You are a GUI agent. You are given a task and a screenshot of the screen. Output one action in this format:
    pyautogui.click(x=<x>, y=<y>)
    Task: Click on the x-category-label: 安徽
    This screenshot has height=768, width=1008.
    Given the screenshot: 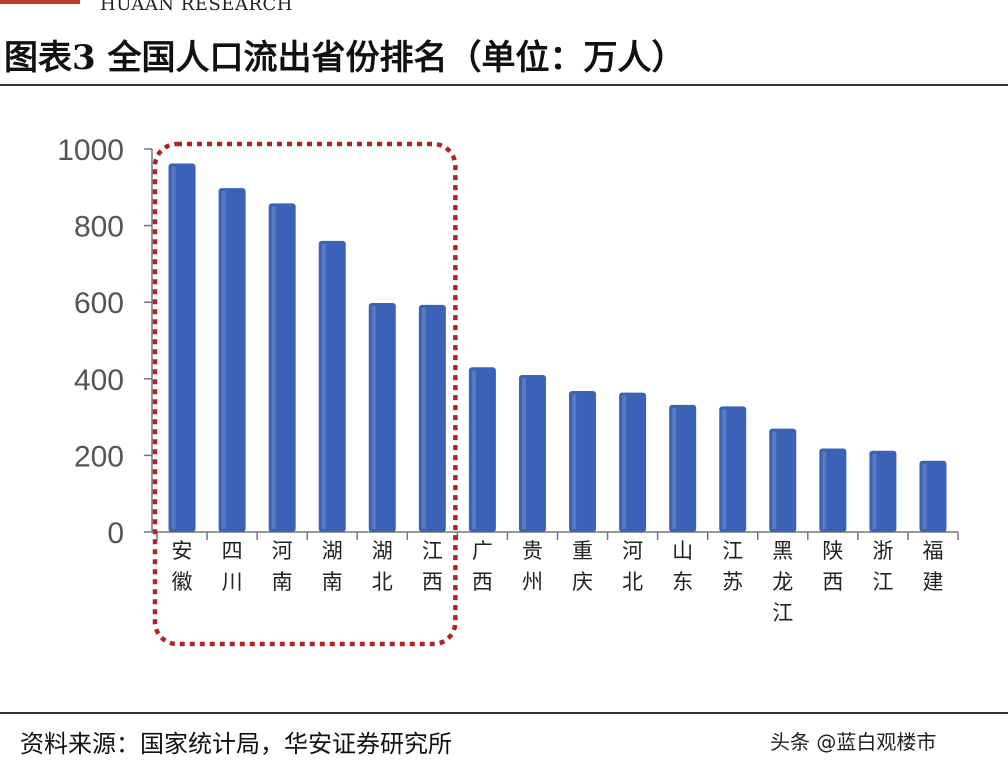 What is the action you would take?
    pyautogui.click(x=182, y=566)
    